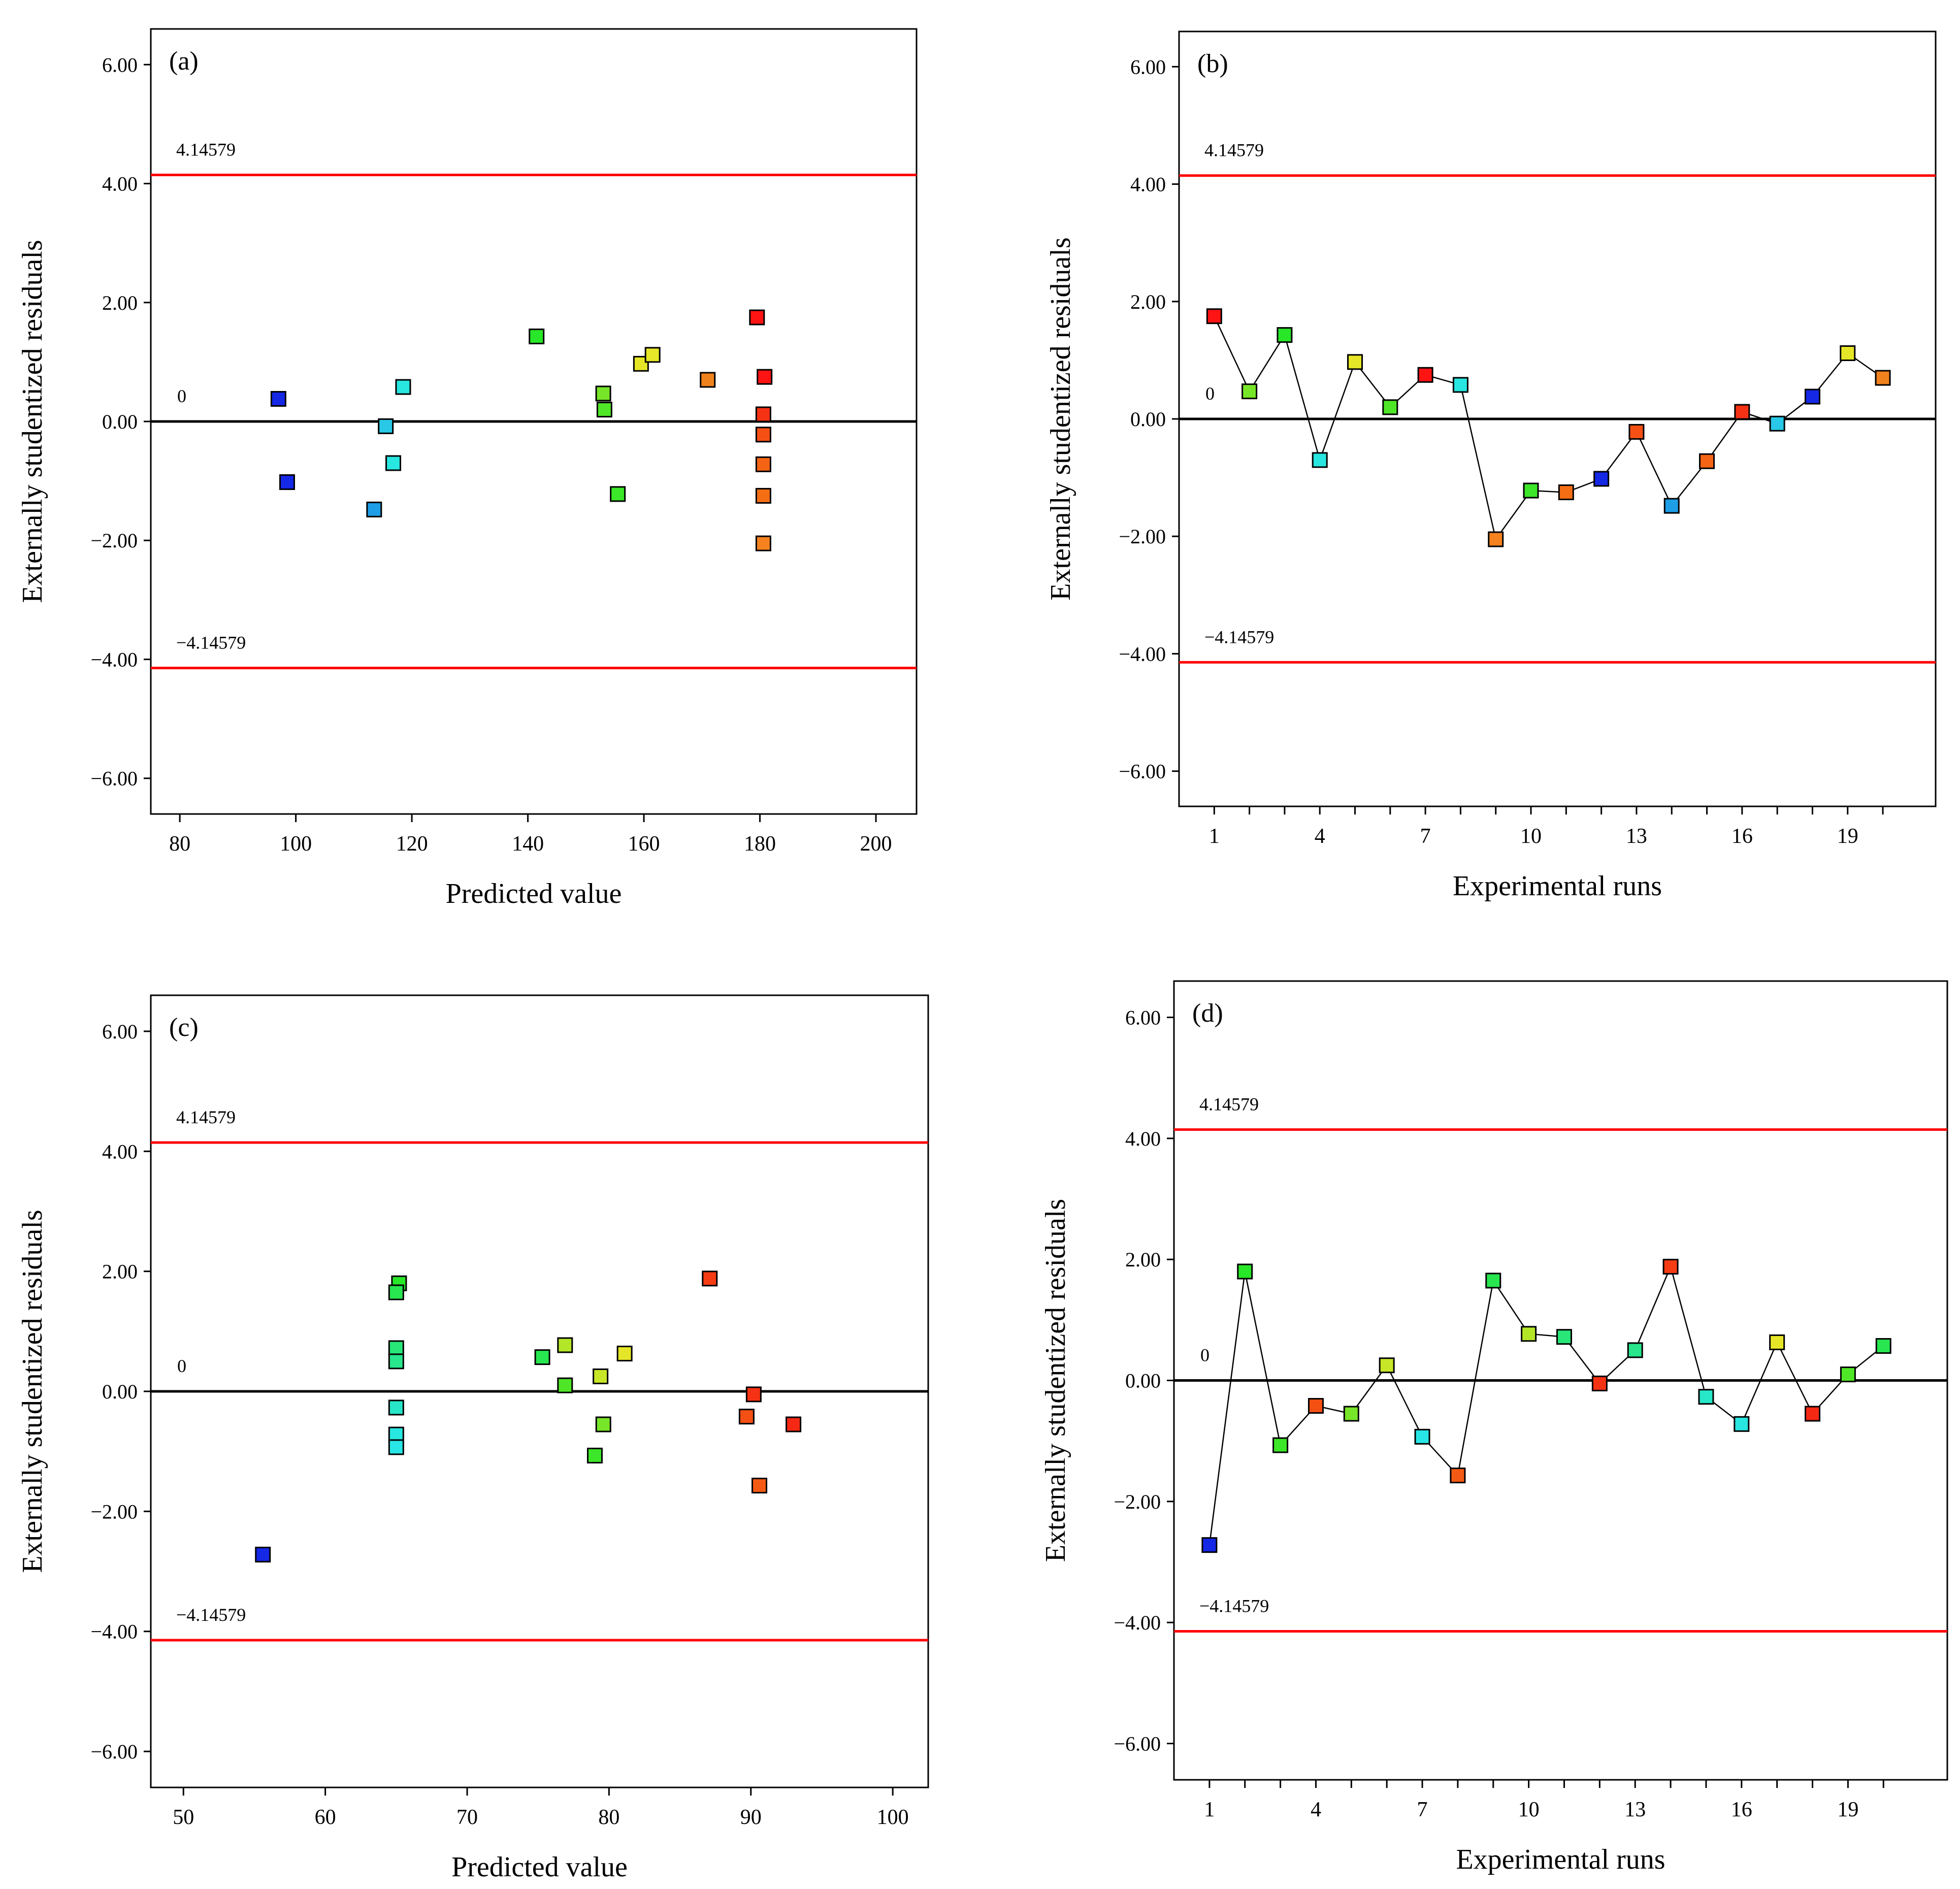 The image size is (1960, 1889). Describe the element at coordinates (644, 844) in the screenshot. I see `x-tick-label: 160` at that location.